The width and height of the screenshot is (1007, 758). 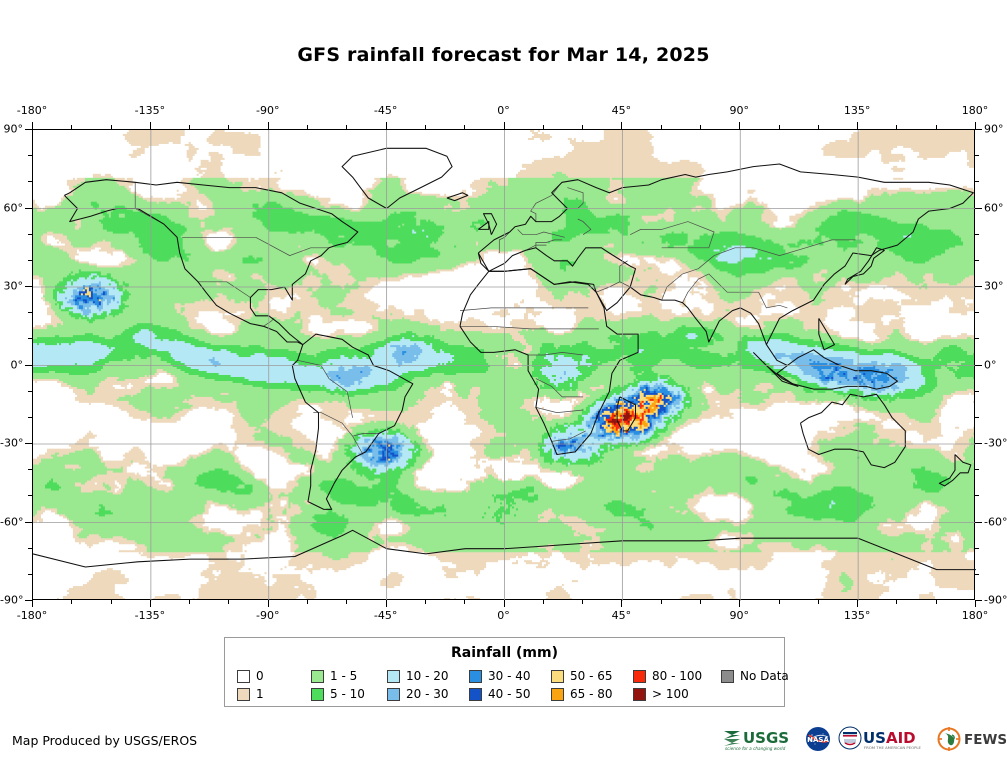 What do you see at coordinates (764, 675) in the screenshot?
I see `legend-label: No Data` at bounding box center [764, 675].